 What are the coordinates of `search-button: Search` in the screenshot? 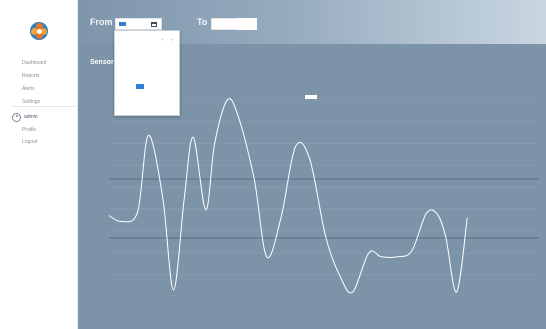 It's located at (246, 24).